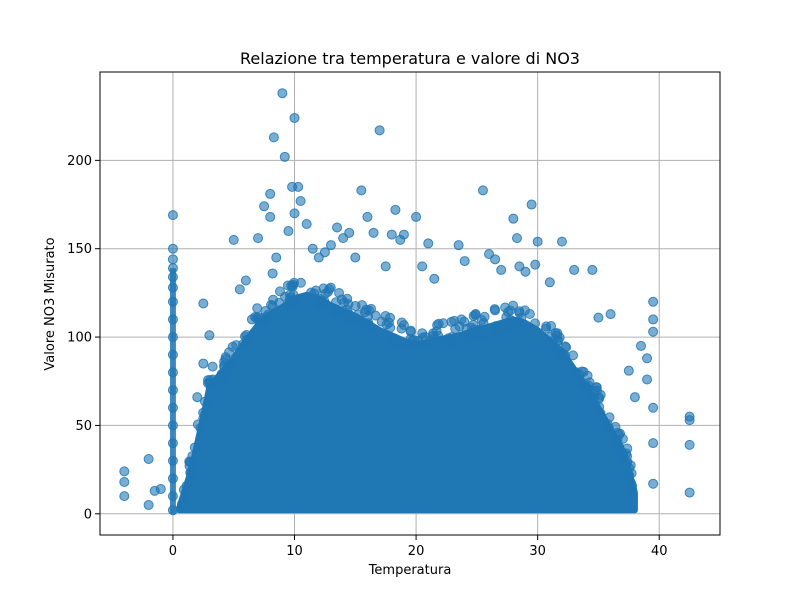 This screenshot has height=600, width=800. Describe the element at coordinates (294, 551) in the screenshot. I see `x-tick-label: 10` at that location.